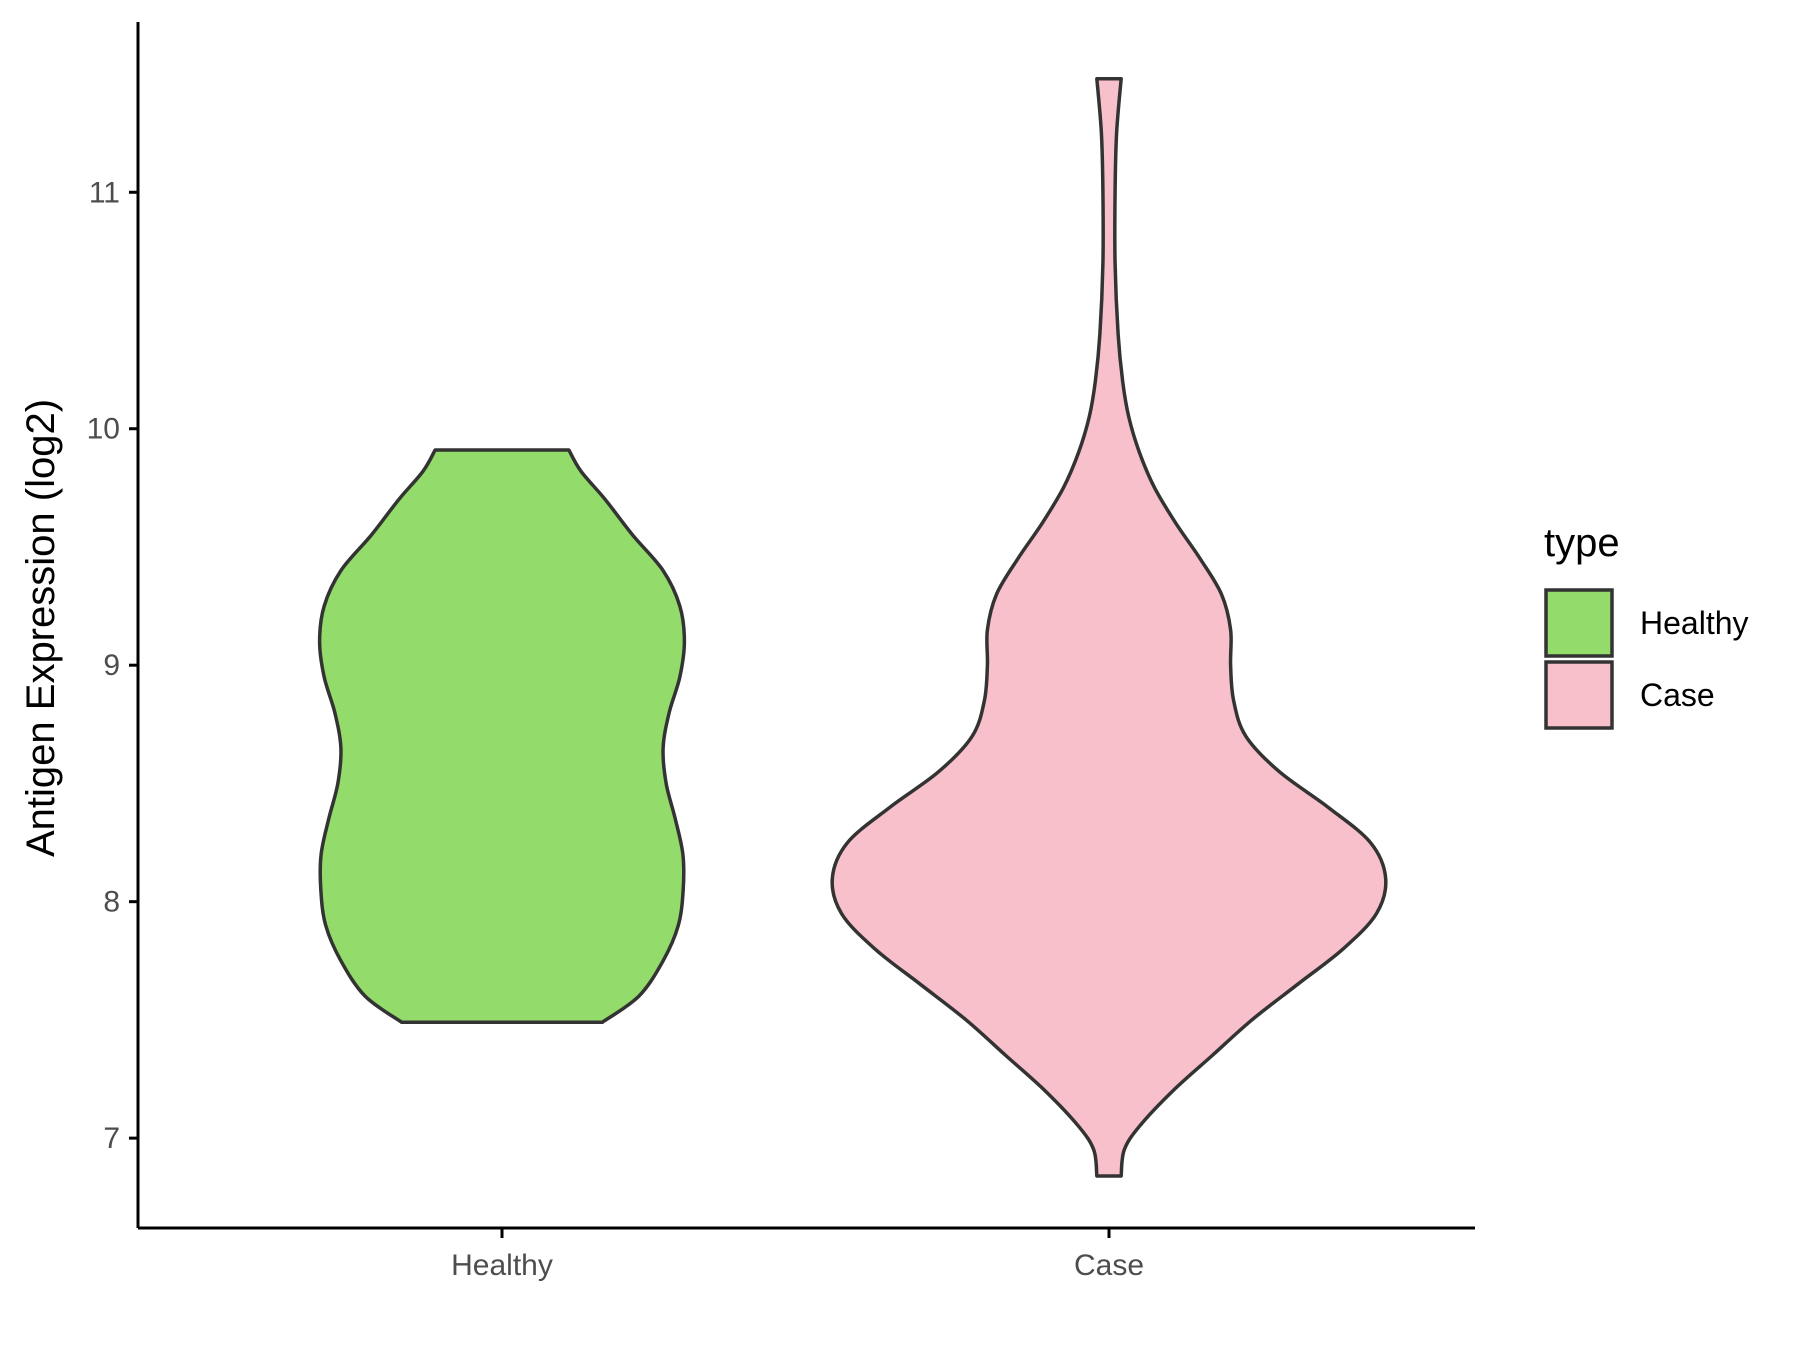  I want to click on y-tick-label: 11, so click(104, 192).